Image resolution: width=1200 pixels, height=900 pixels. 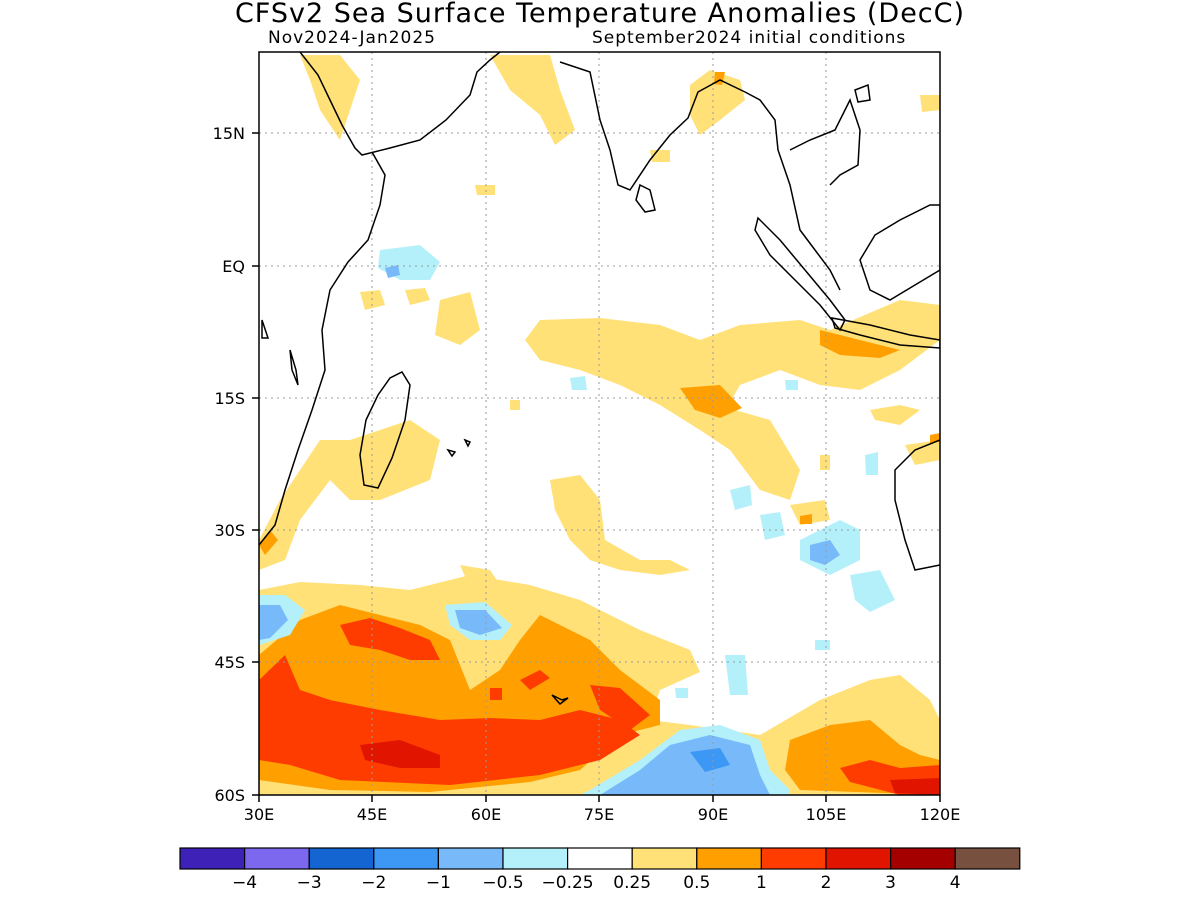 I want to click on x-tick-label: 75E, so click(x=599, y=814).